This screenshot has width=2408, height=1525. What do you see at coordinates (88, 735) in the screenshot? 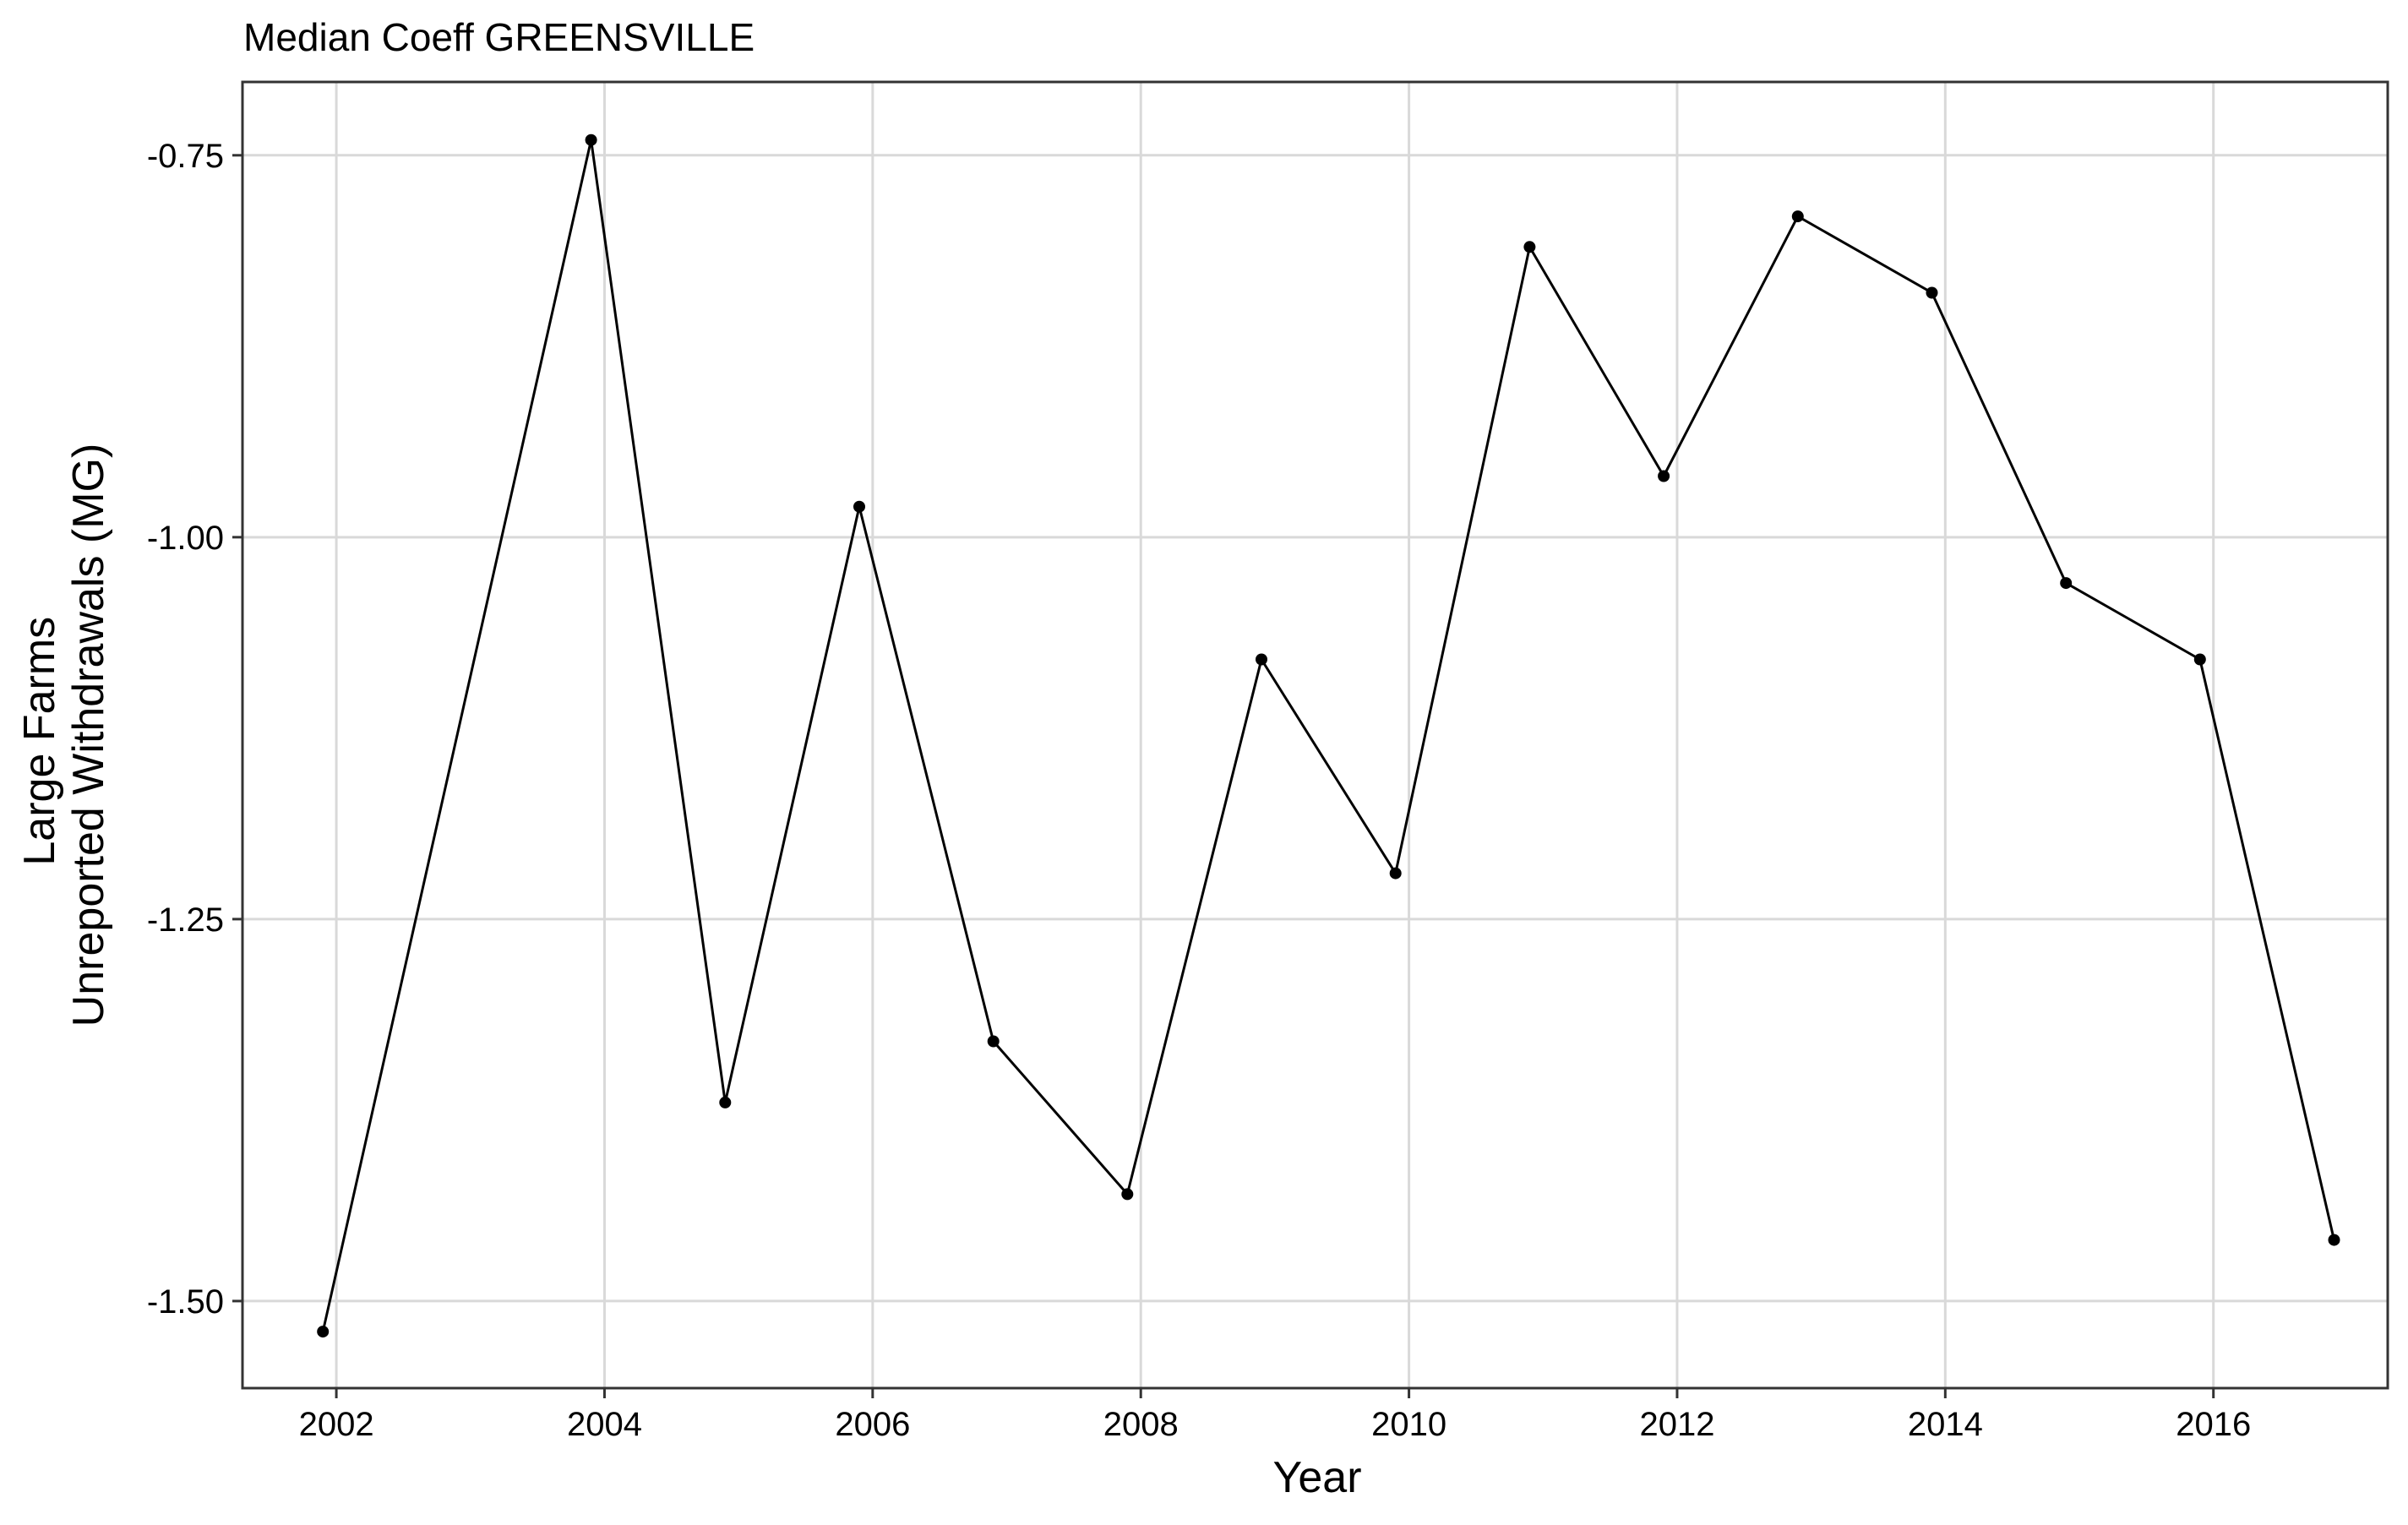
I see `y-axis-title-line-2: Unreported Withdrawals (MG)` at bounding box center [88, 735].